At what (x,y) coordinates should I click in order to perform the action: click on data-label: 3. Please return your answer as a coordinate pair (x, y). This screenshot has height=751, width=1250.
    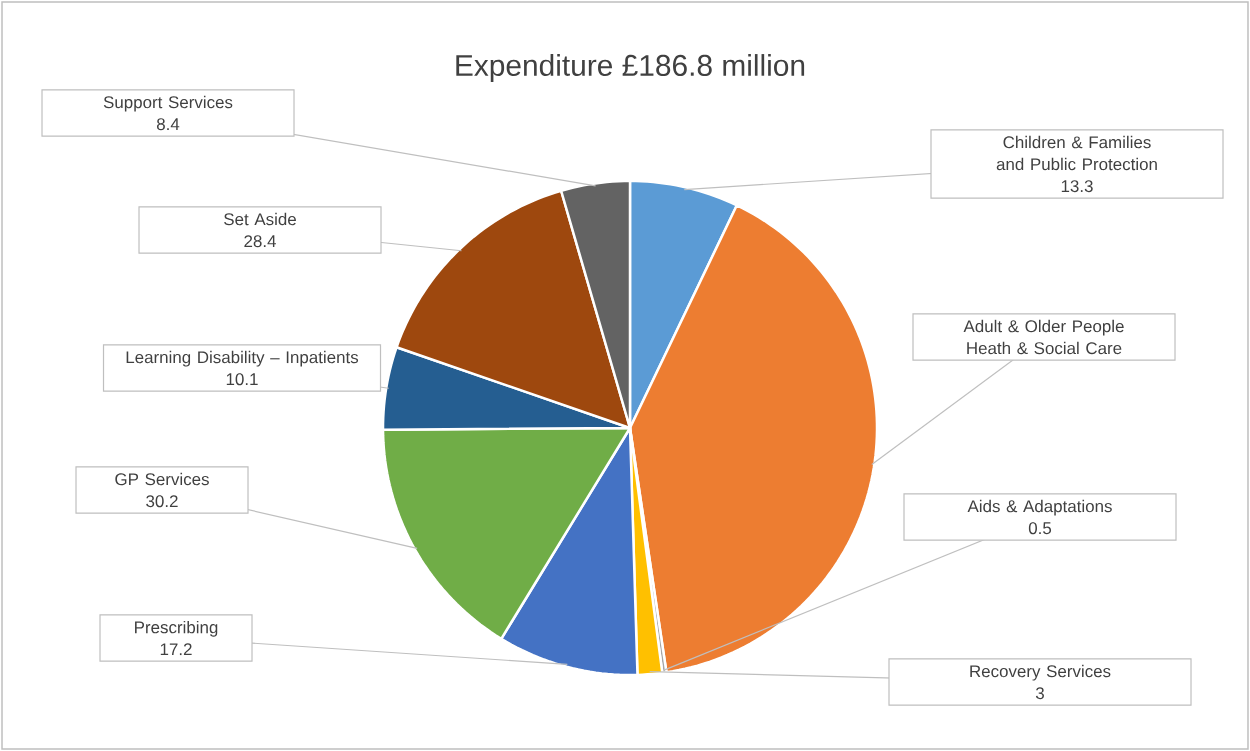
    Looking at the image, I should click on (1039, 693).